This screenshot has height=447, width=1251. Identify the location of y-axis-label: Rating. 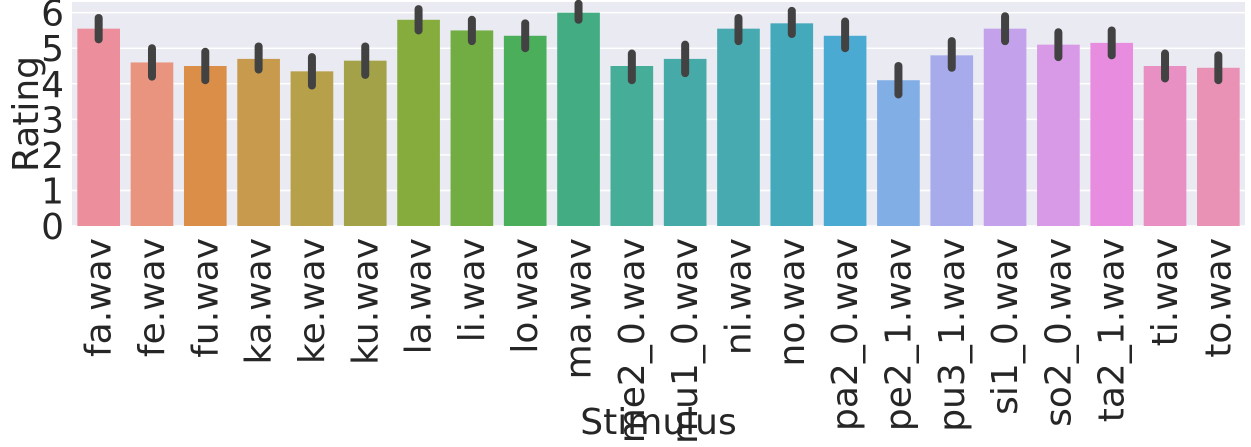
(26, 114).